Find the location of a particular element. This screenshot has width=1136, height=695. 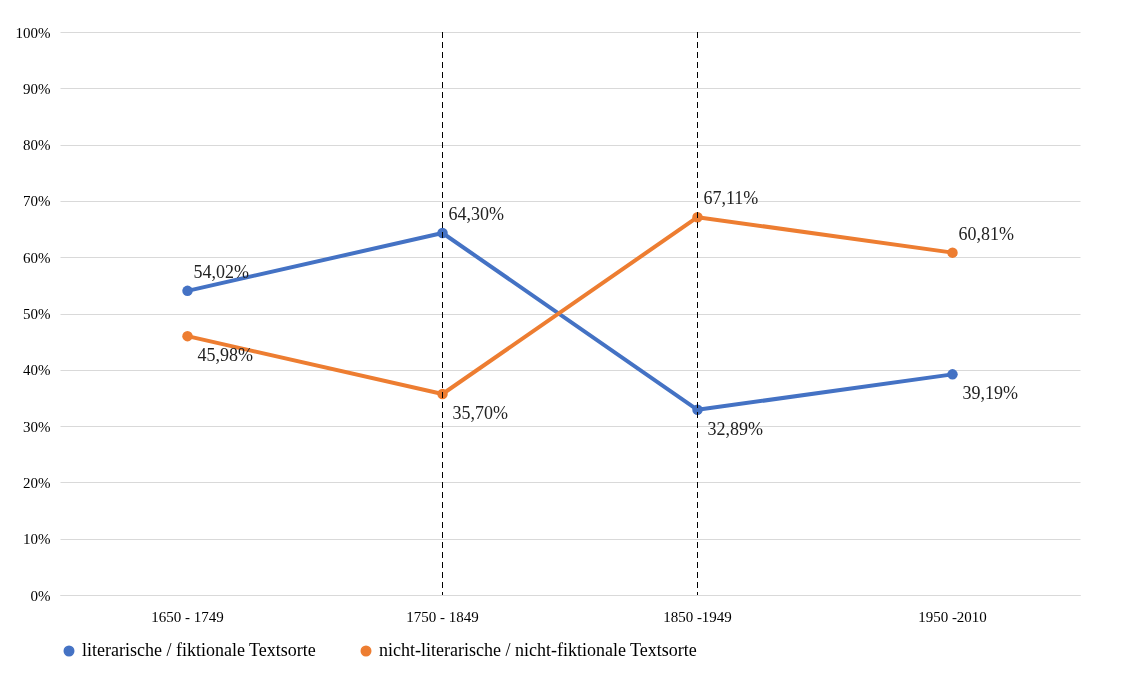

x-tick-label: 1950 -2010 is located at coordinates (952, 616).